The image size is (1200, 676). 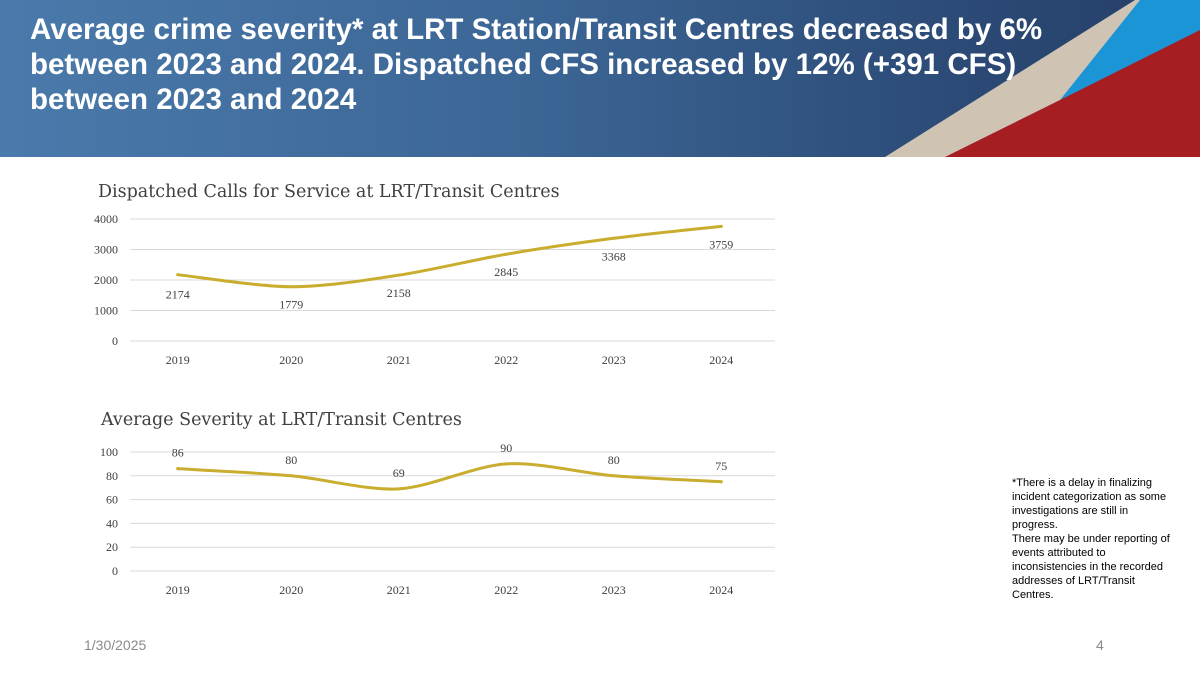 I want to click on y-tick-label: 80, so click(x=112, y=476).